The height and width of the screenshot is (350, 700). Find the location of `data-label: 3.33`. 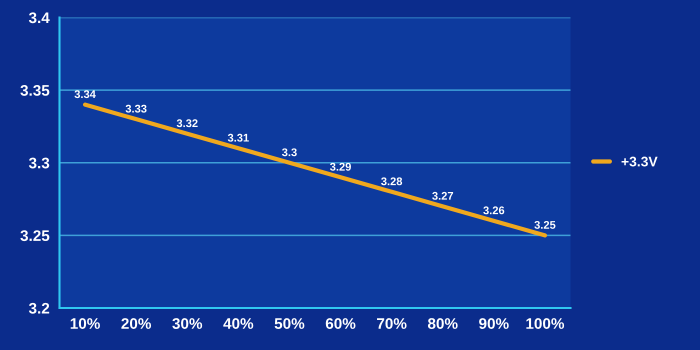

data-label: 3.33 is located at coordinates (136, 108).